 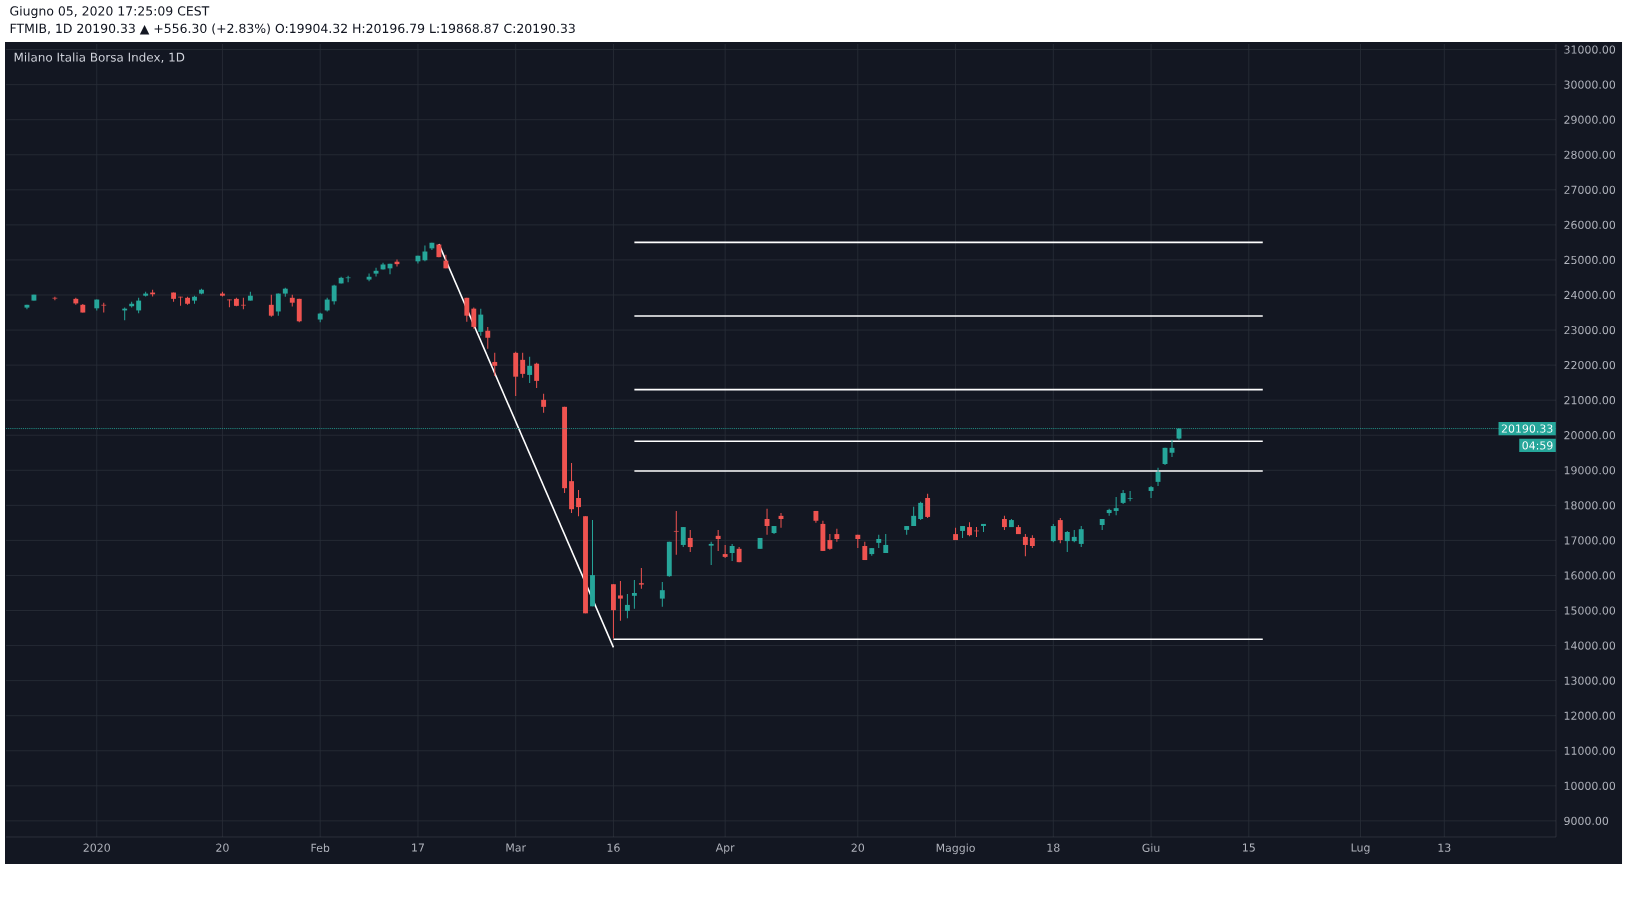 I want to click on y-tick-label: 25000.00, so click(x=1590, y=260).